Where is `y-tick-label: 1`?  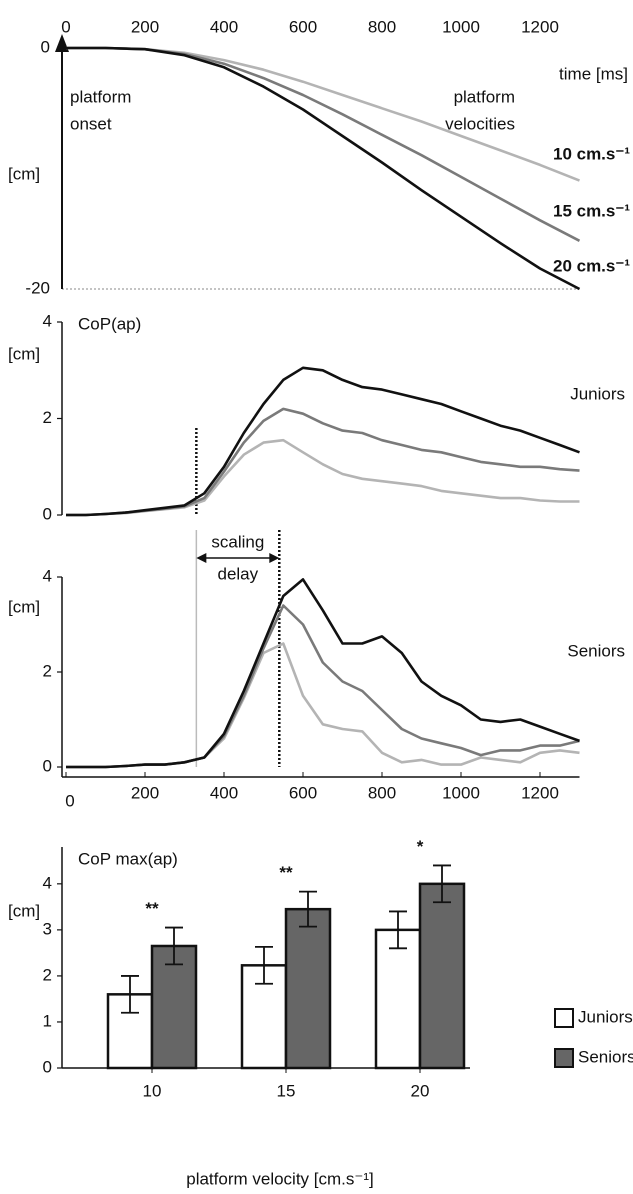 y-tick-label: 1 is located at coordinates (47, 1020).